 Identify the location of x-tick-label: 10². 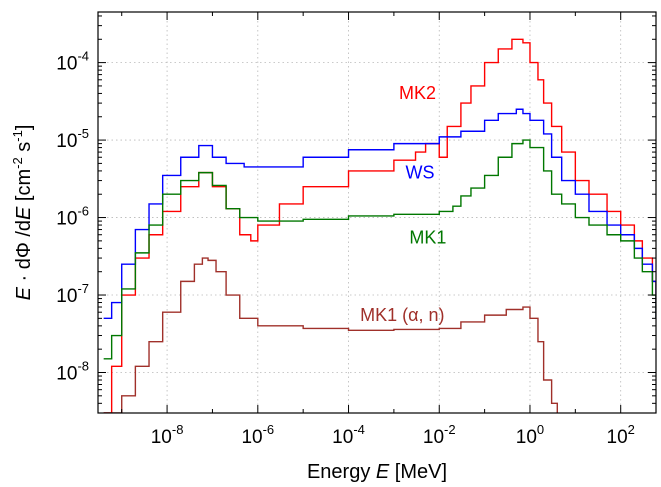
(621, 435).